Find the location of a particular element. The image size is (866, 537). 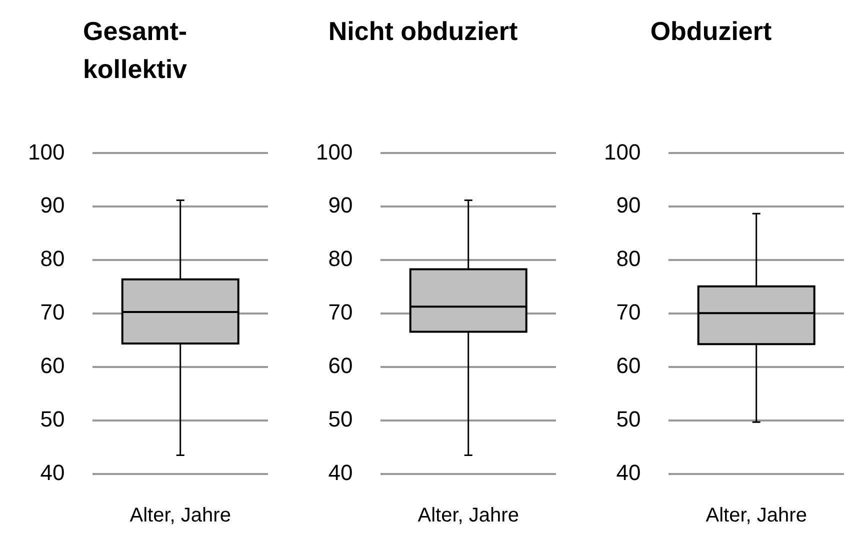

chart-title: Obduziert is located at coordinates (711, 31).